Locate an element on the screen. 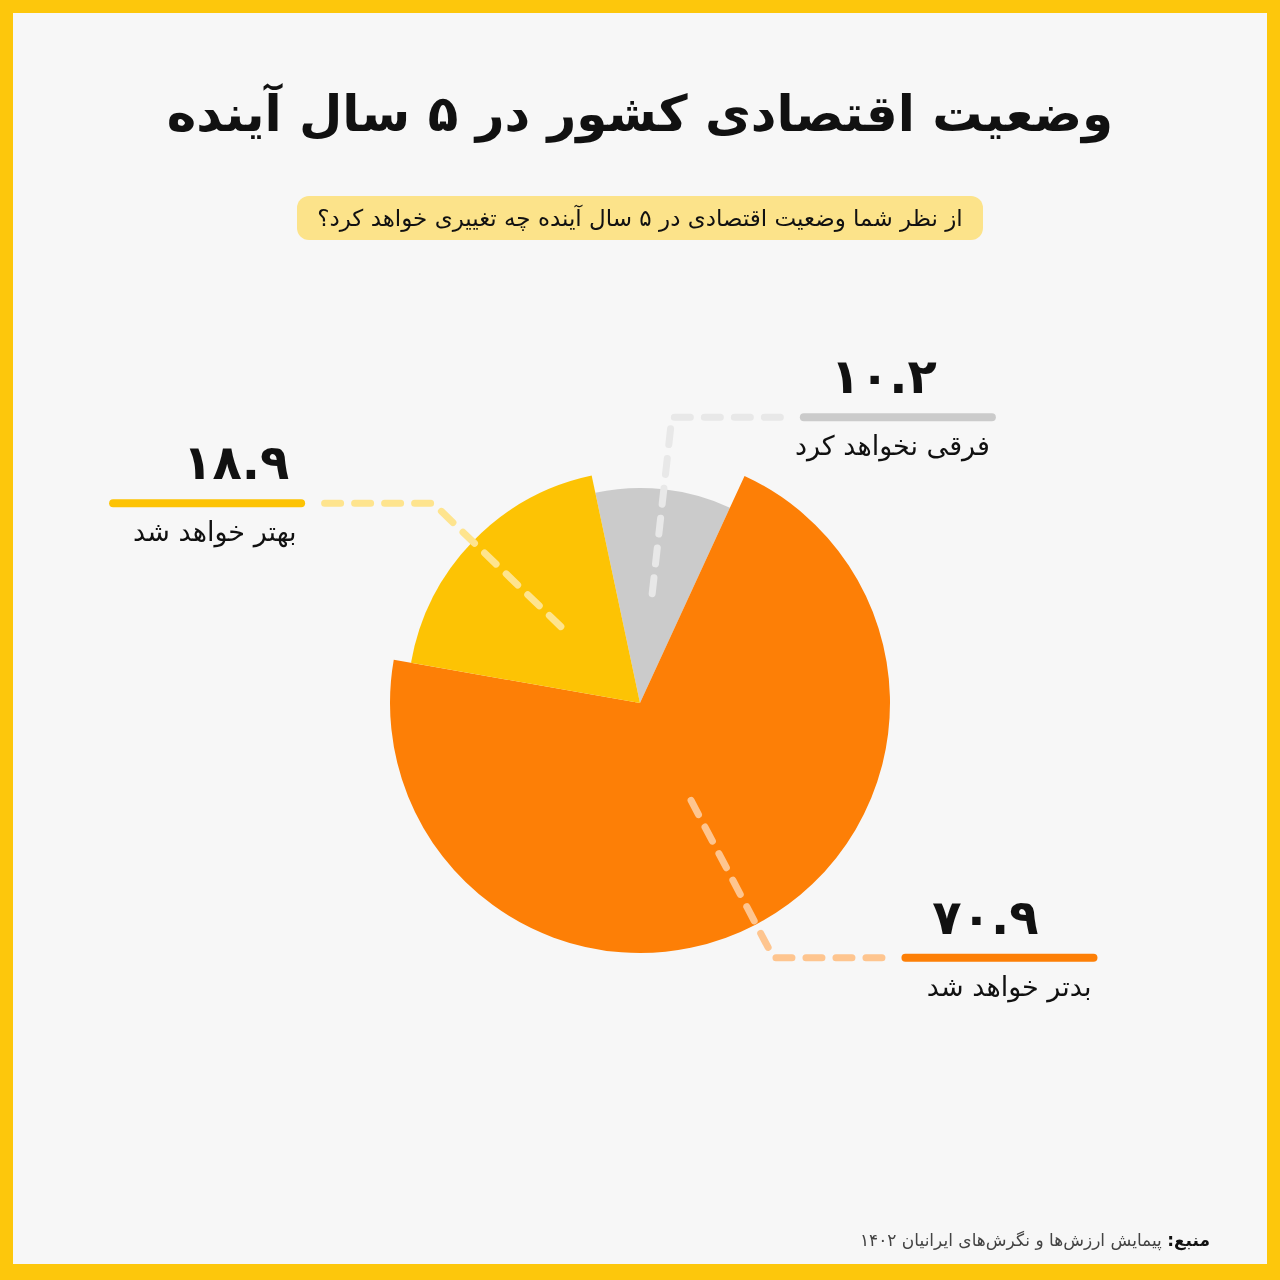 This screenshot has width=1280, height=1280. slice-label: فرقی نخواهد کرد is located at coordinates (892, 446).